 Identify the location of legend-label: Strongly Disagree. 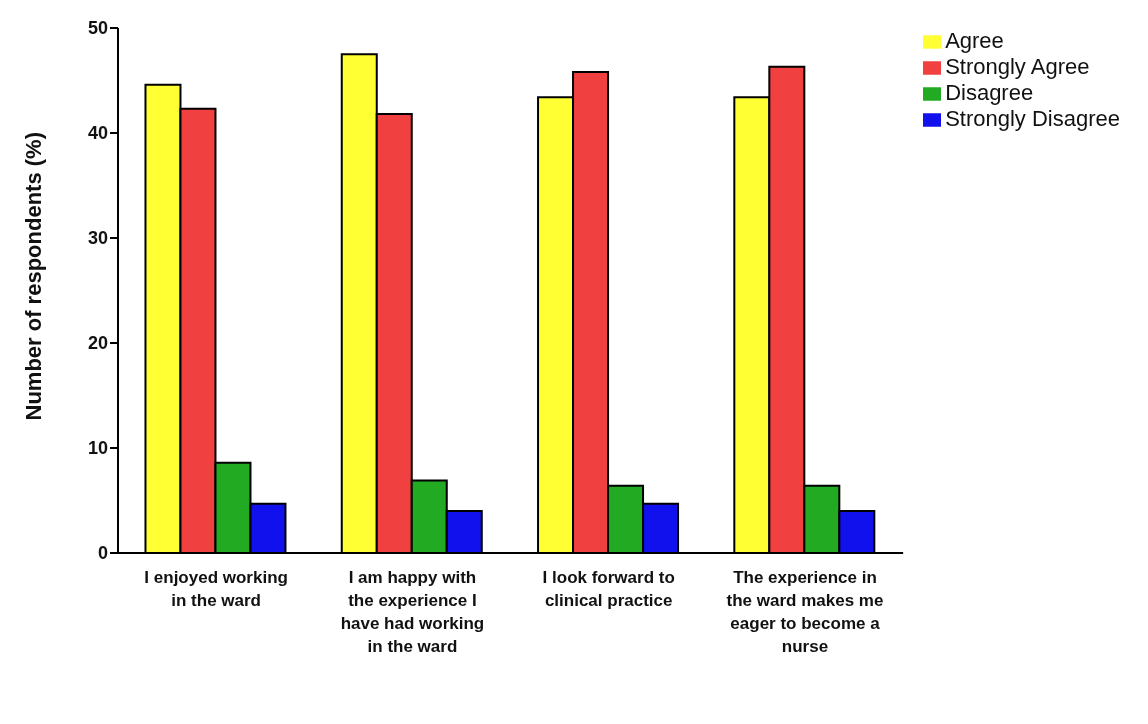
(1032, 118).